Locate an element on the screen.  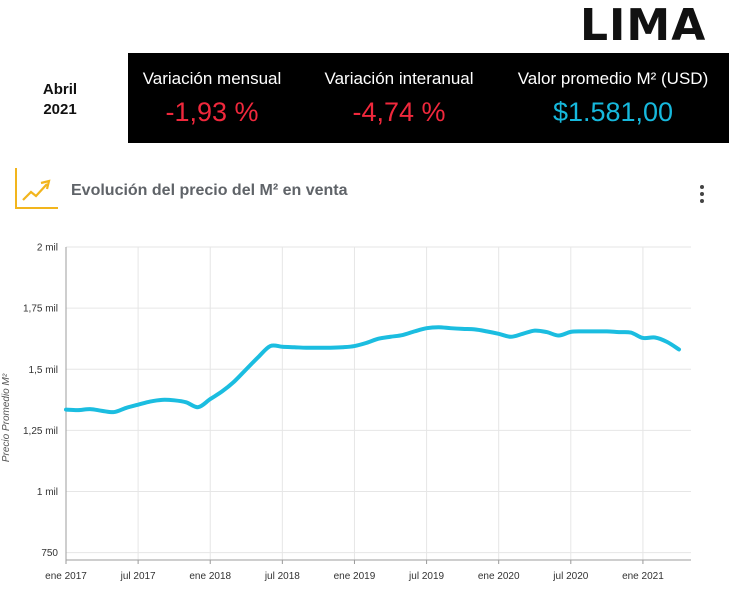
x-tick-label: jul 2020 is located at coordinates (570, 576).